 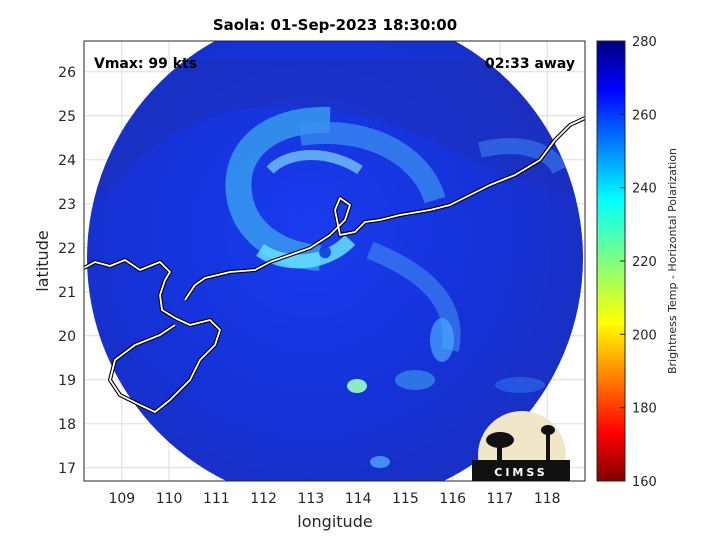 What do you see at coordinates (530, 64) in the screenshot?
I see `away-annotation: 02:33 away` at bounding box center [530, 64].